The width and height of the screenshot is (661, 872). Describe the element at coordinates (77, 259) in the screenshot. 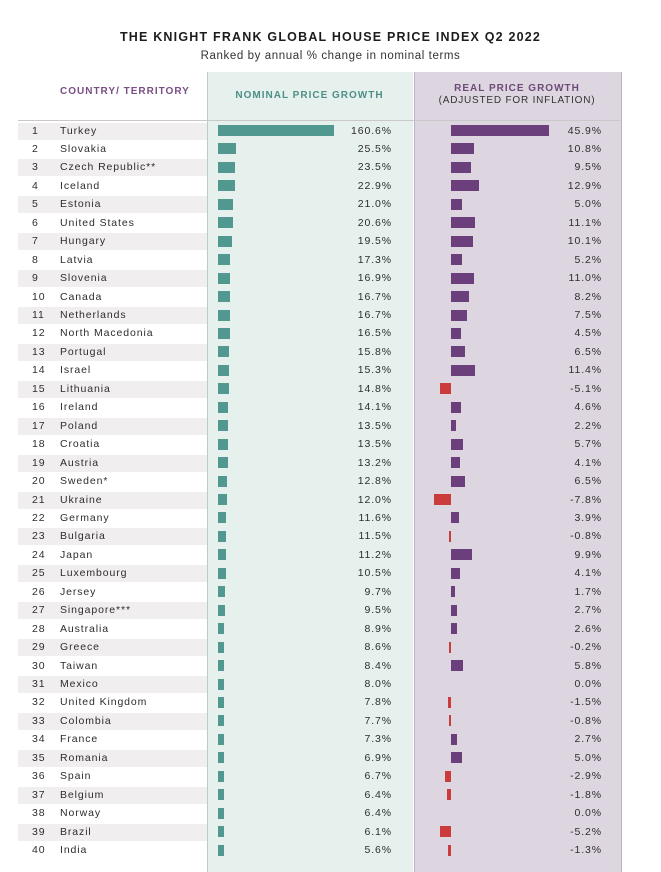

I see `row-country: Latvia` at that location.